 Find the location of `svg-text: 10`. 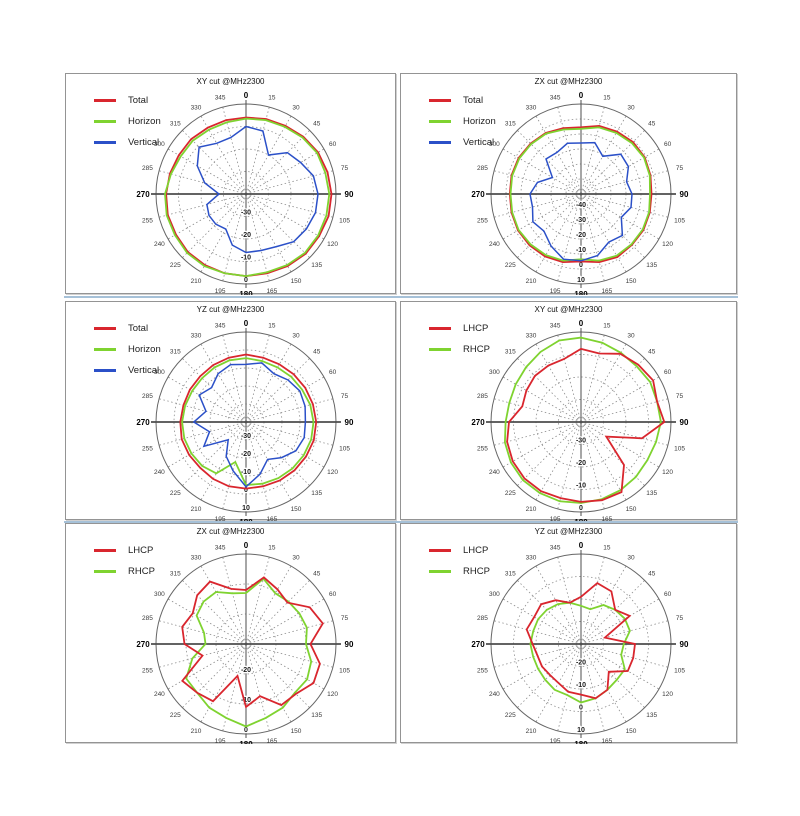

svg-text: 10 is located at coordinates (581, 280).